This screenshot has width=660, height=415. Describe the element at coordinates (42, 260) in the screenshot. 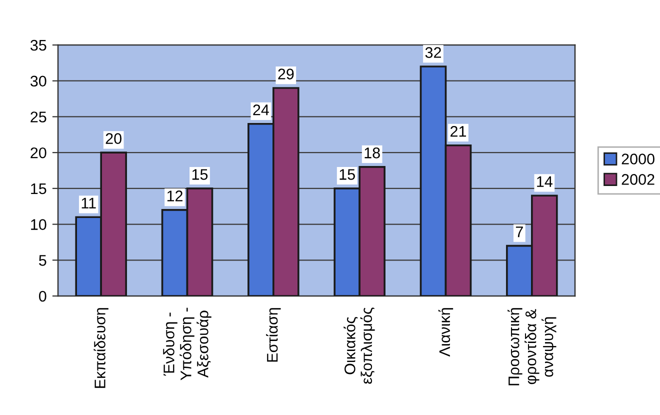

I see `y-tick-label: 5` at that location.